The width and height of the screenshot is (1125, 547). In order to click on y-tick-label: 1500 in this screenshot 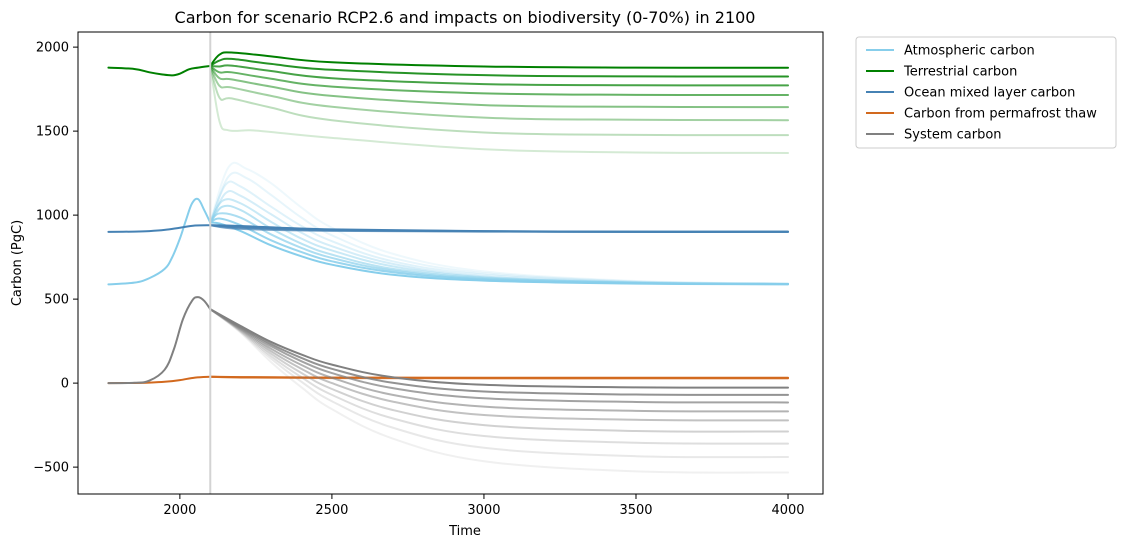, I will do `click(52, 132)`.